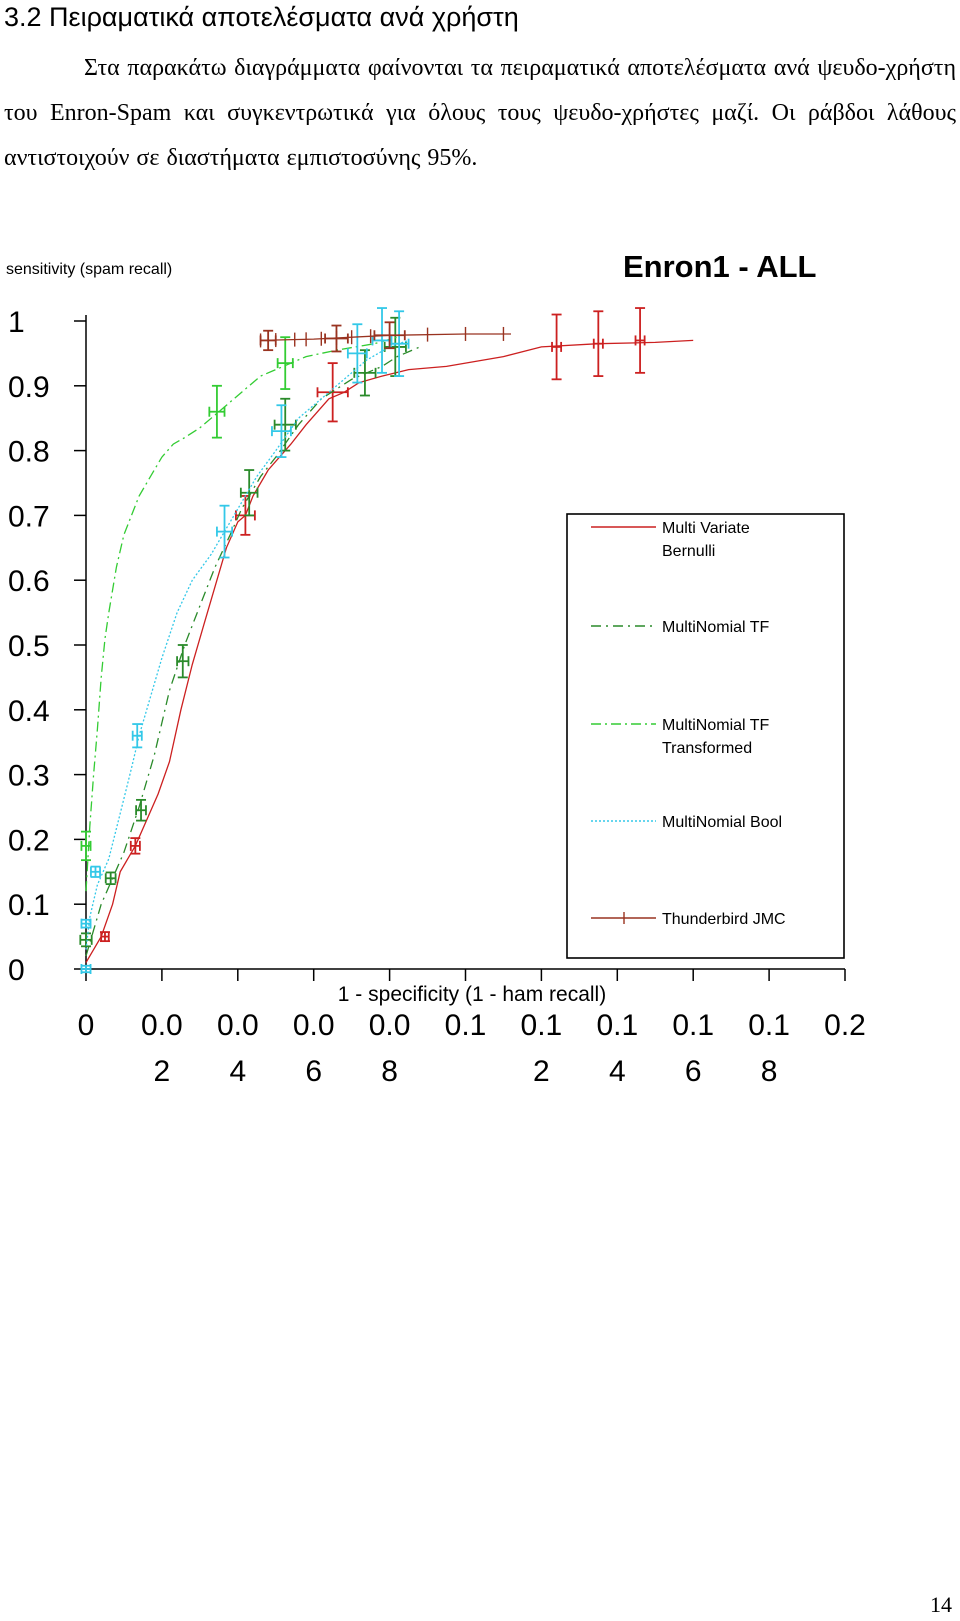 The image size is (960, 1621). Describe the element at coordinates (29, 452) in the screenshot. I see `y-tick-label: 0.8` at that location.